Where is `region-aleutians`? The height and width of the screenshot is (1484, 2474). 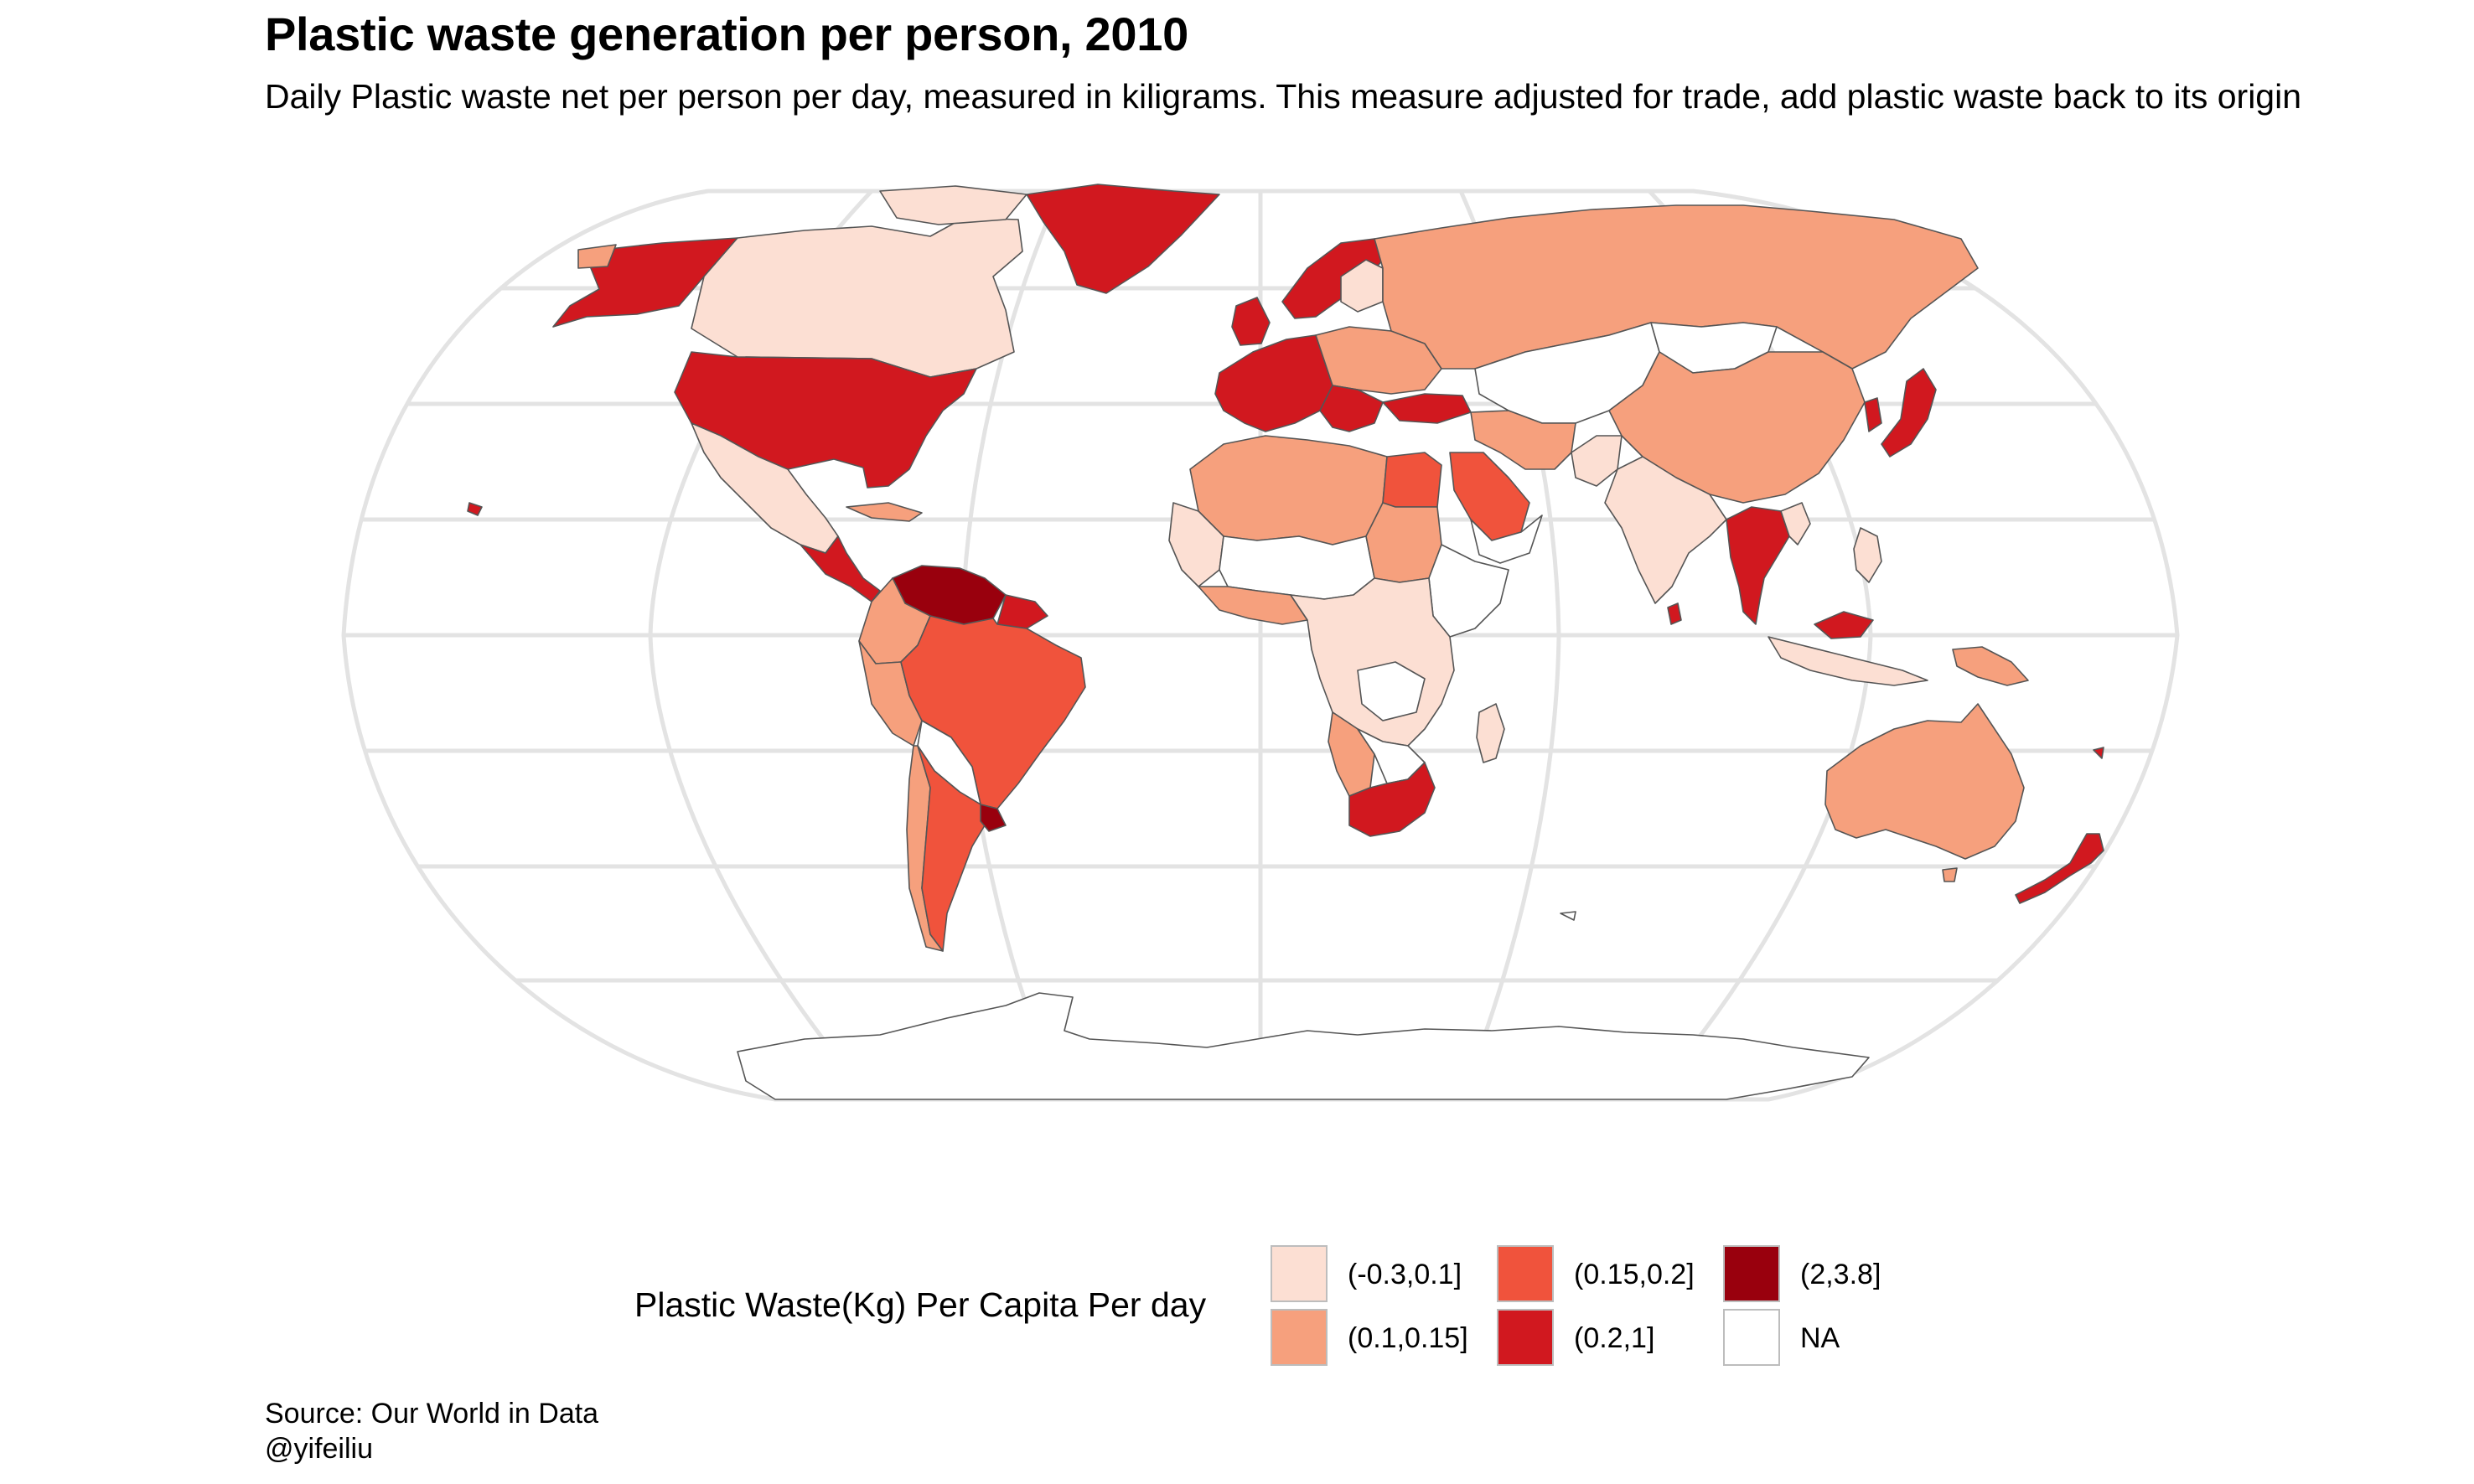
region-aleutians is located at coordinates (597, 256).